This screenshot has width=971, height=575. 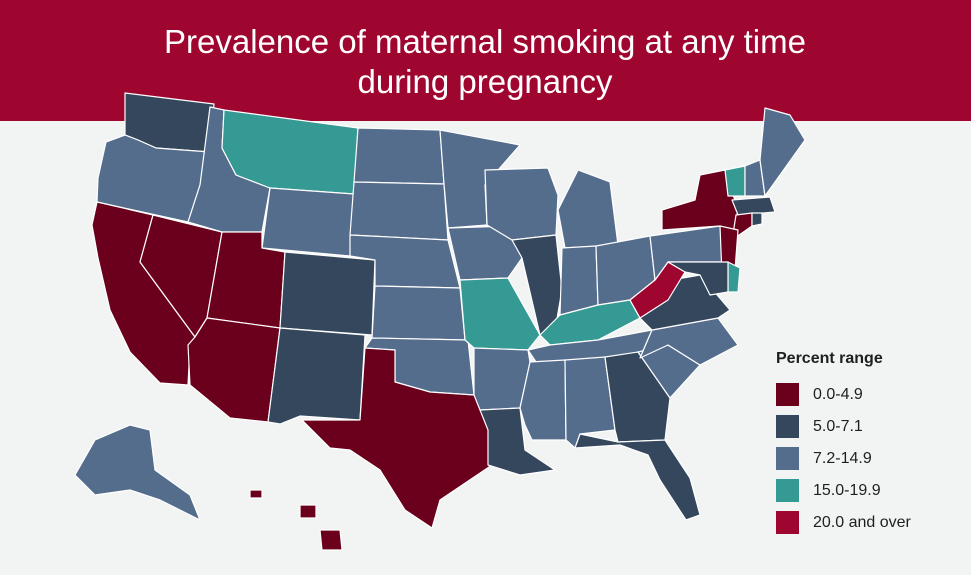 I want to click on state-la, so click(x=517, y=441).